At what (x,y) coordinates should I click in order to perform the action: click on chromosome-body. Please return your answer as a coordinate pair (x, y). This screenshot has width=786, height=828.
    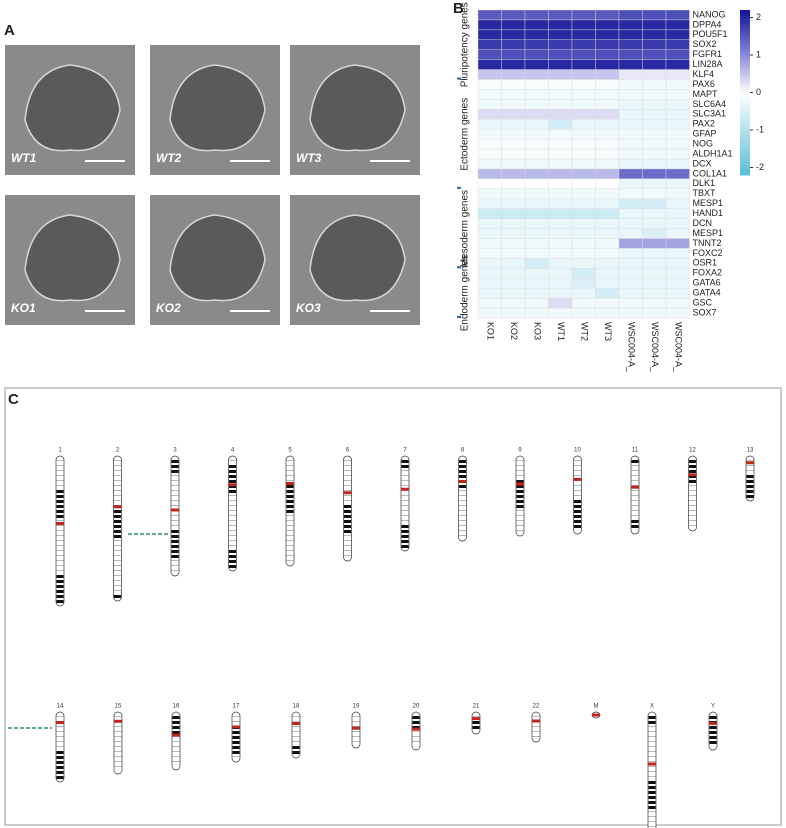
    Looking at the image, I should click on (60, 531).